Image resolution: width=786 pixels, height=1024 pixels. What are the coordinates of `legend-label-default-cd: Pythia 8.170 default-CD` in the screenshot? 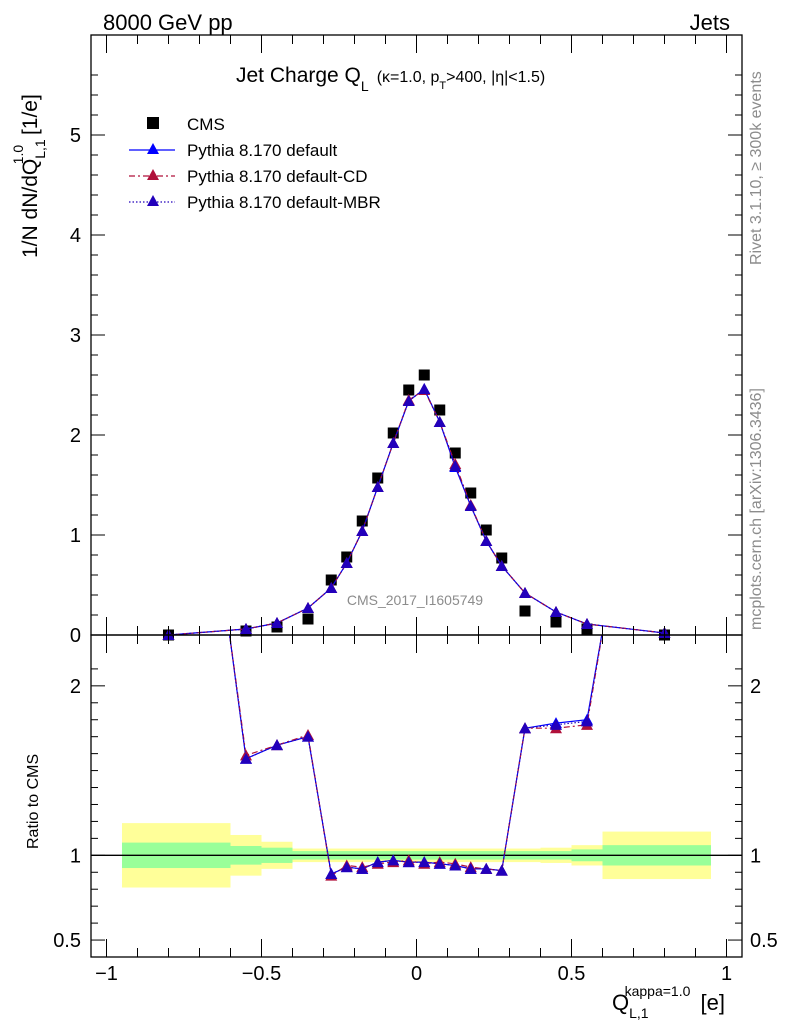 It's located at (277, 176).